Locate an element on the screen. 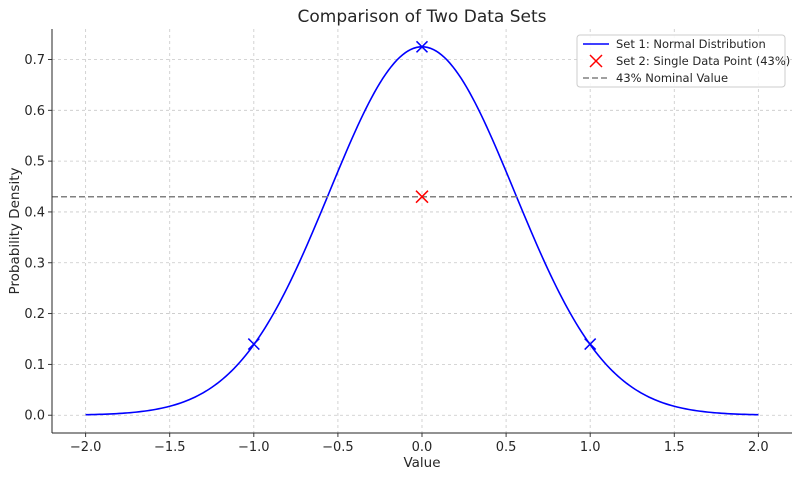  y-tick-label: 0.1 is located at coordinates (34, 365).